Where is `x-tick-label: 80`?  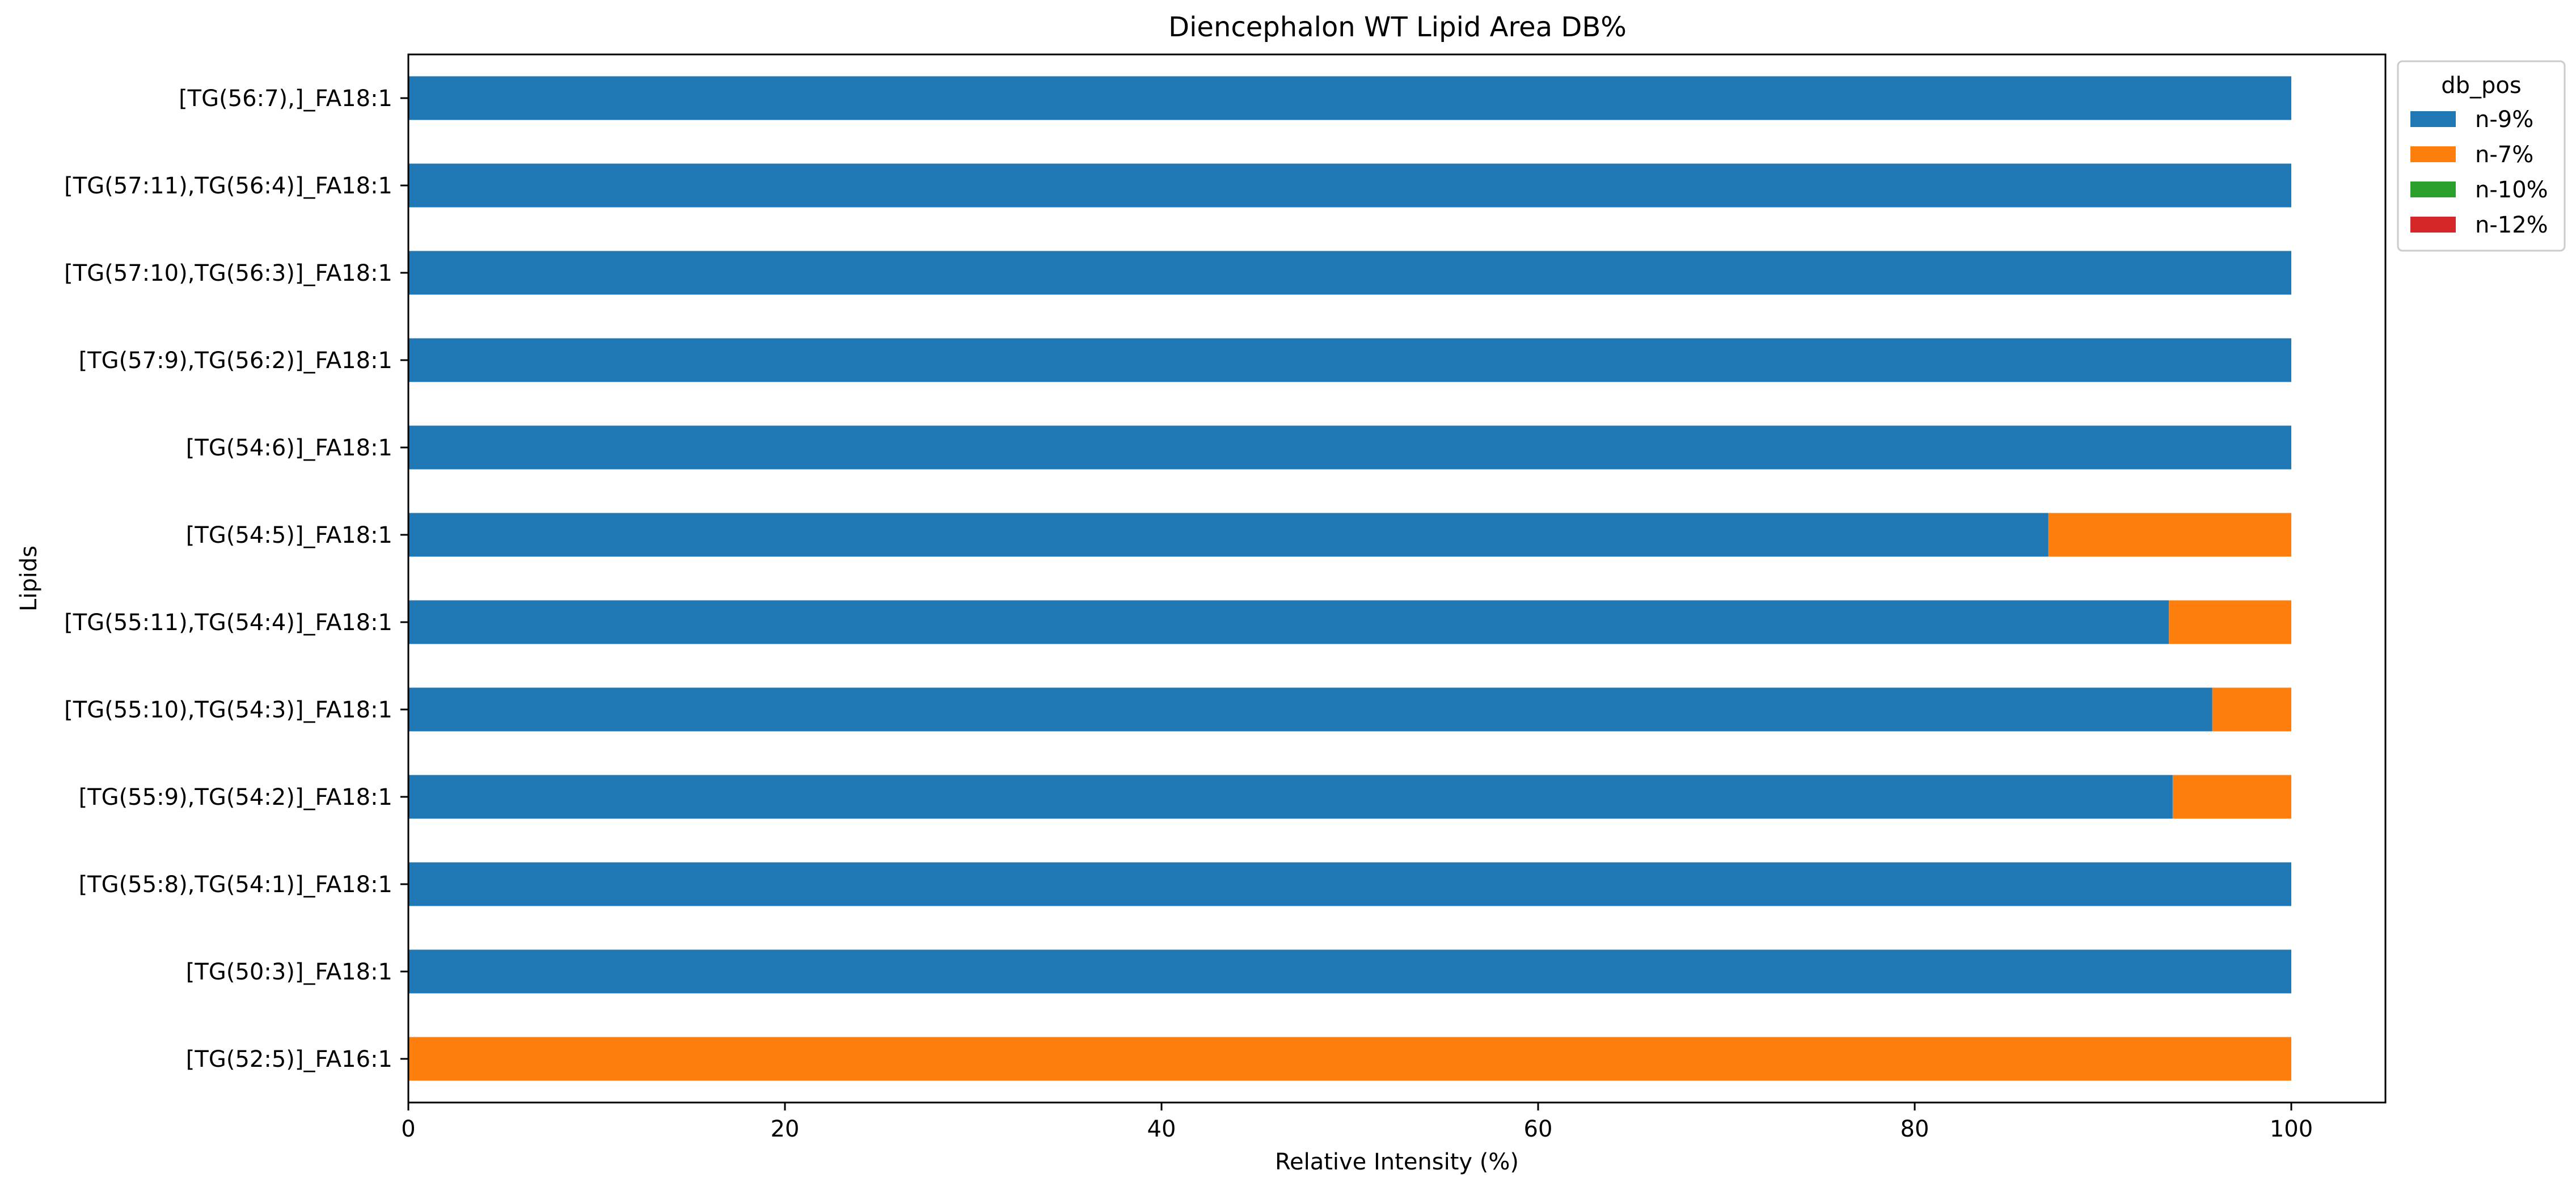 x-tick-label: 80 is located at coordinates (1915, 1129).